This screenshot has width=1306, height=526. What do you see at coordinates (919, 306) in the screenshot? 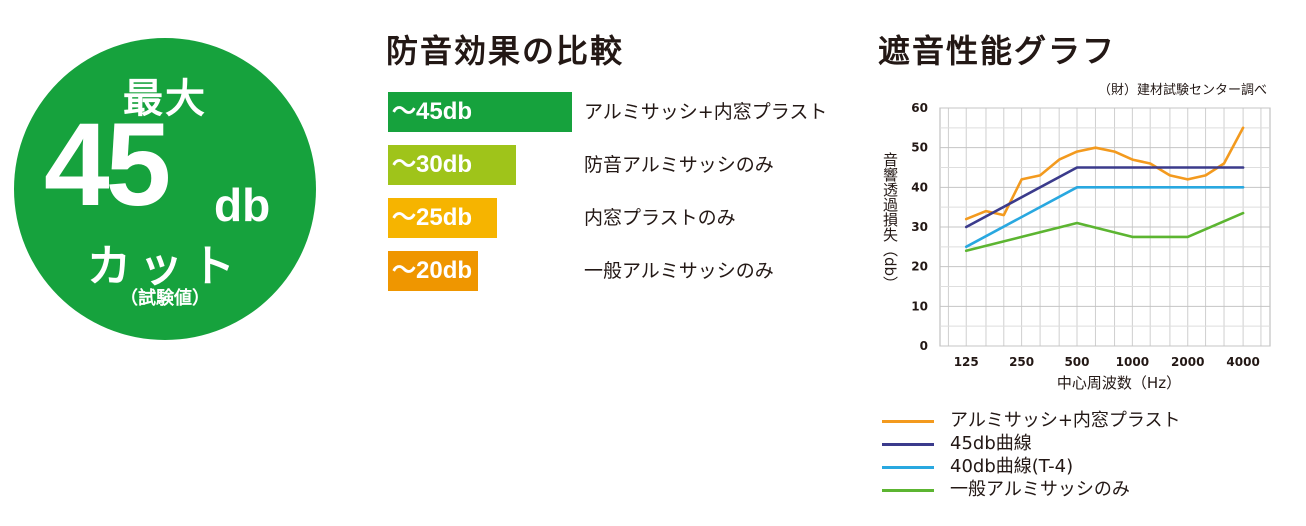
I see `y-tick-label: 10` at bounding box center [919, 306].